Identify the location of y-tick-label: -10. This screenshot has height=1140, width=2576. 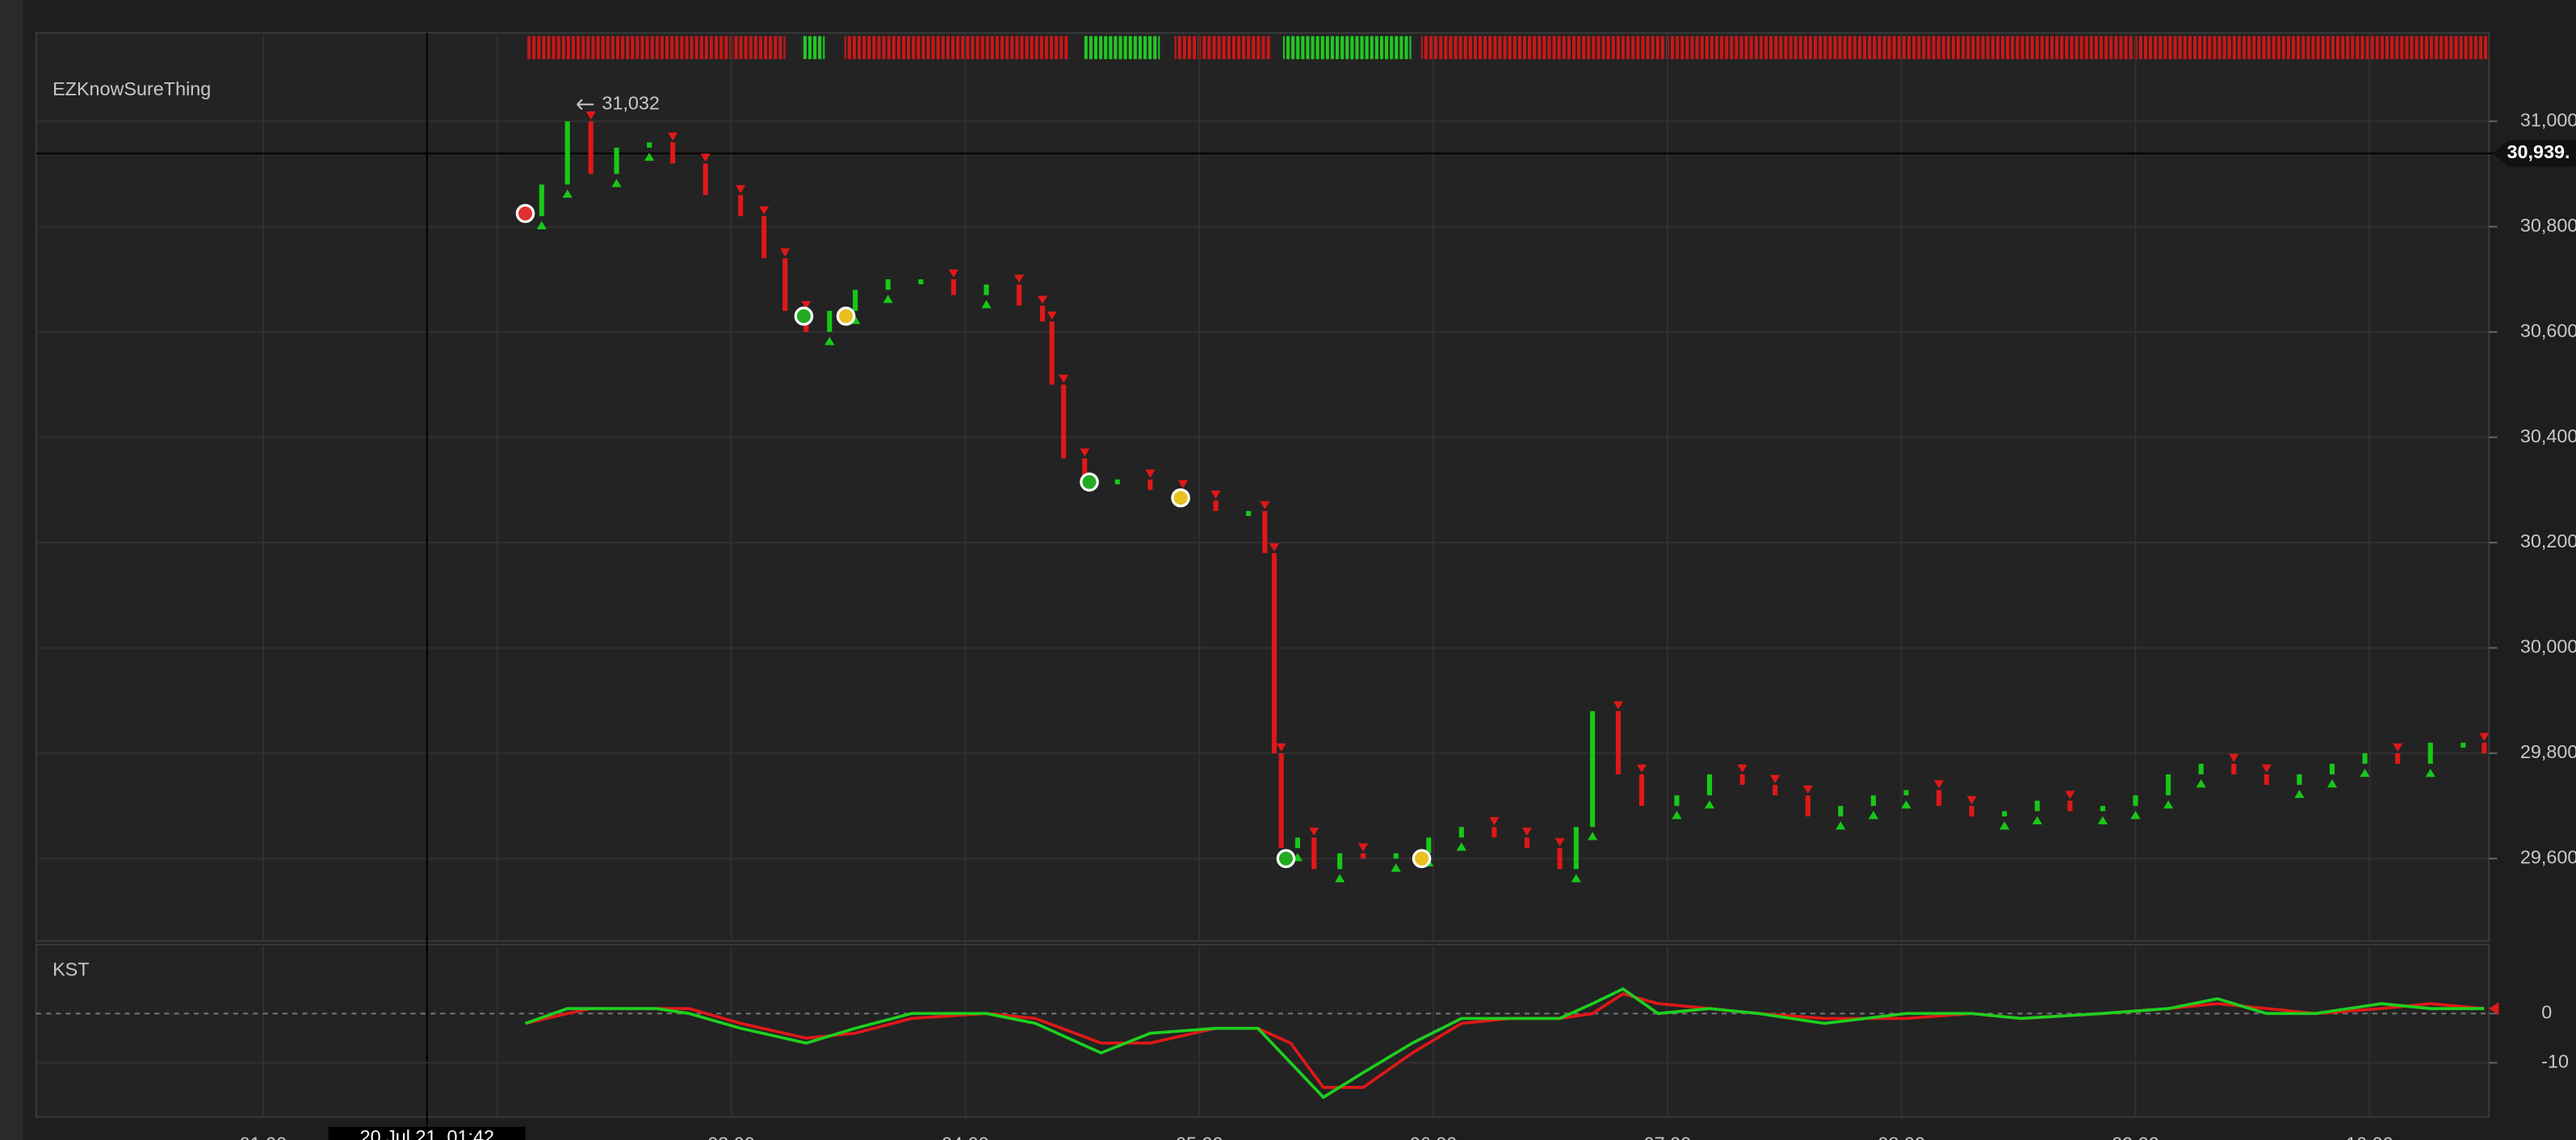
(2555, 1062).